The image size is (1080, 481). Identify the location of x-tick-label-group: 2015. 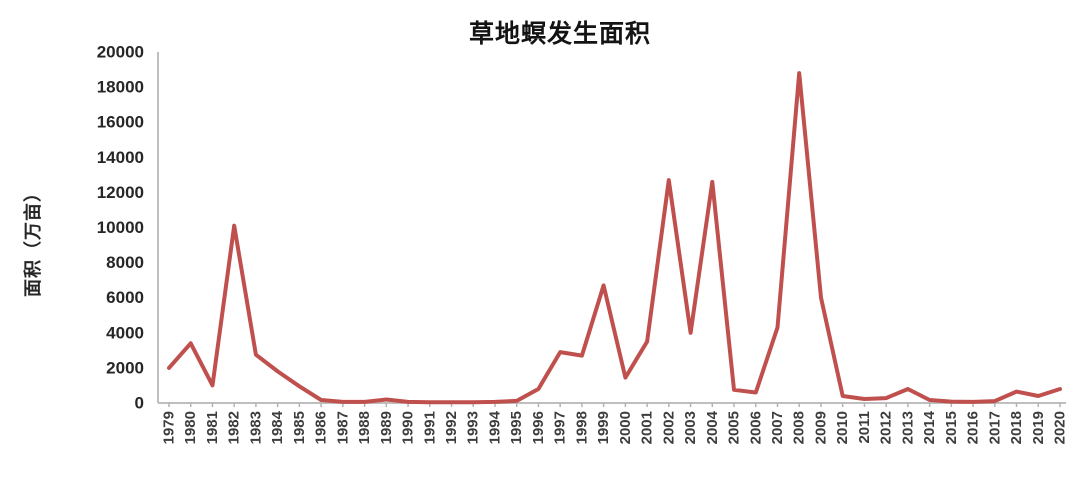
(951, 427).